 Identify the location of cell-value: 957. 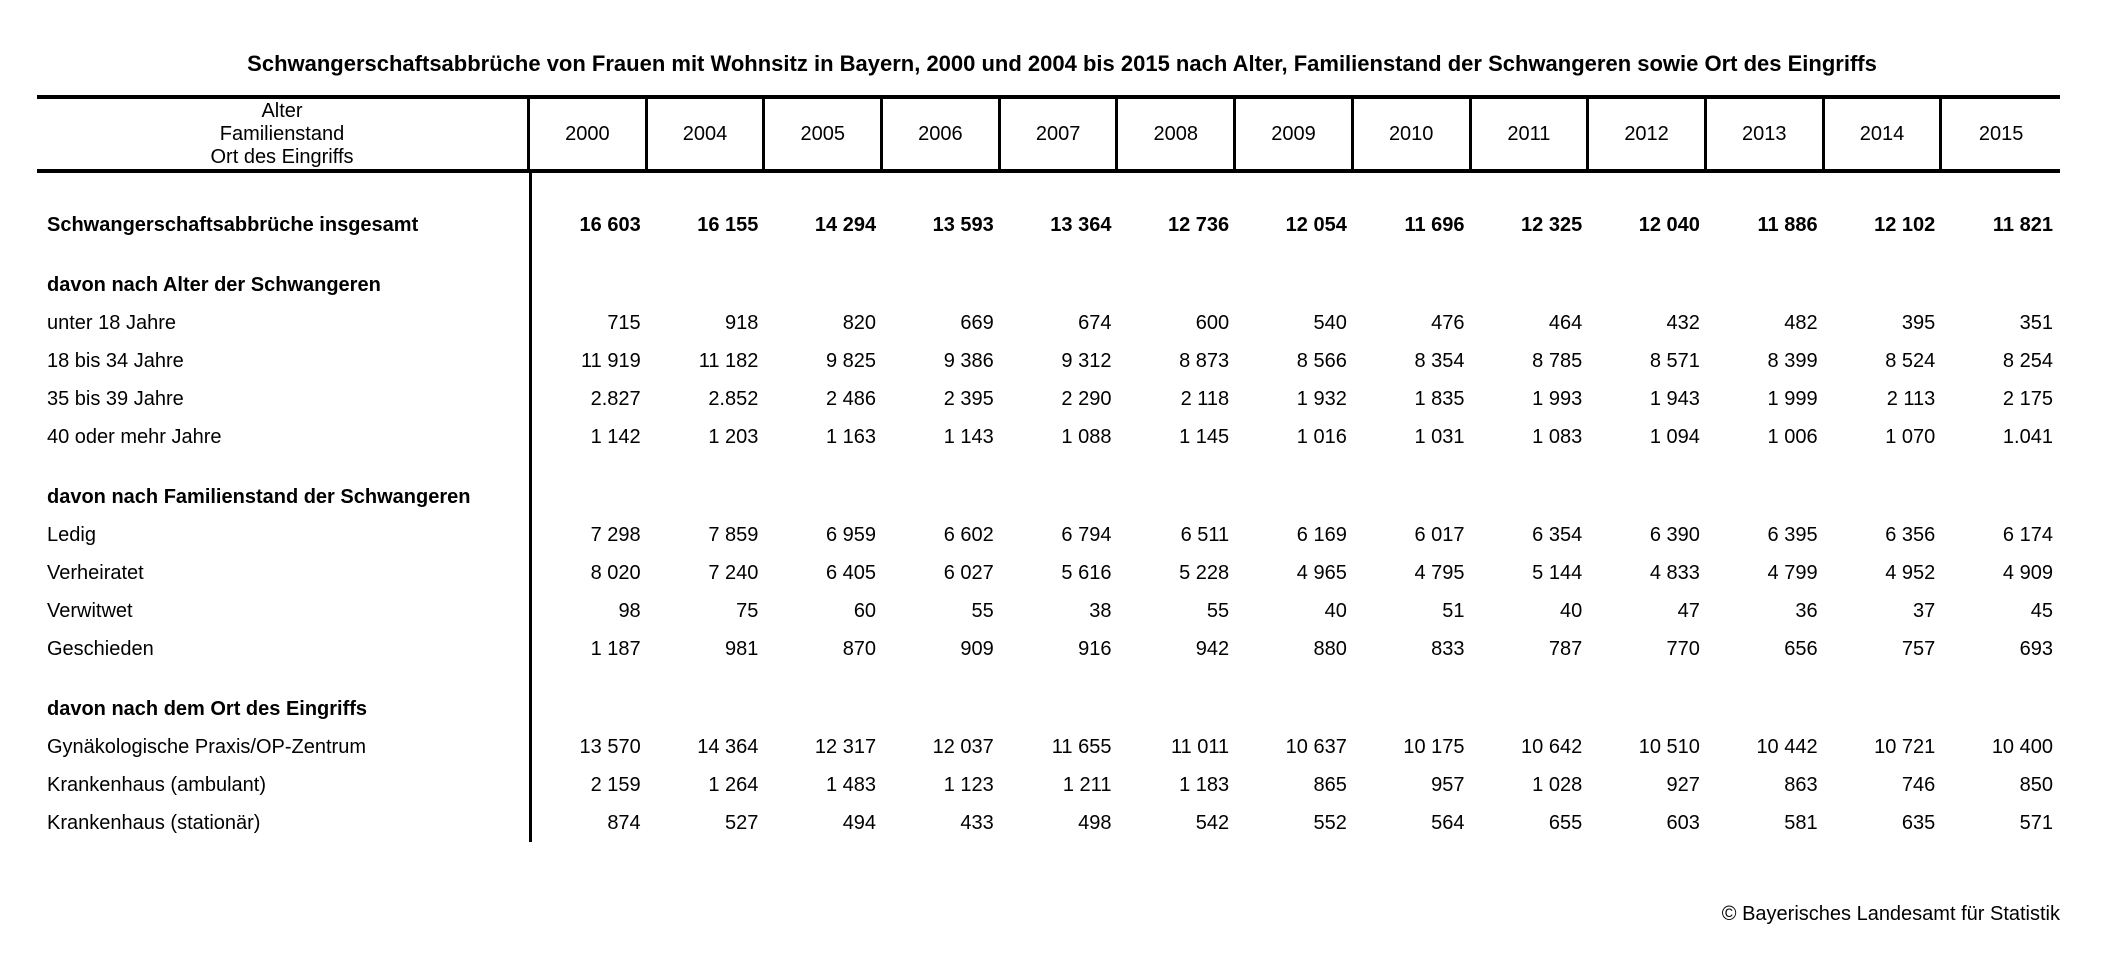
(1448, 784).